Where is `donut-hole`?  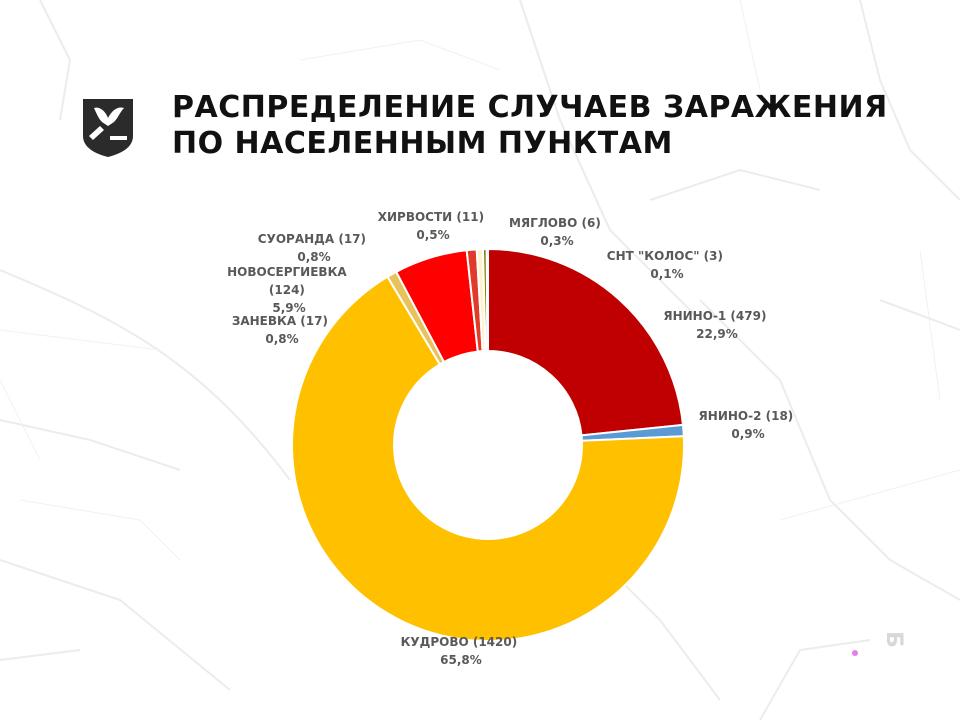
donut-hole is located at coordinates (488, 445).